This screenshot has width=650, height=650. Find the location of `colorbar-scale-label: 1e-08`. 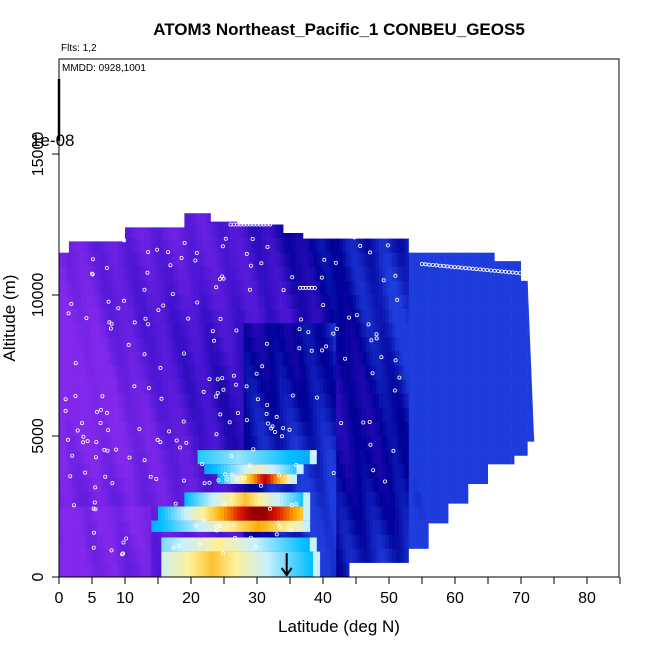

colorbar-scale-label: 1e-08 is located at coordinates (52, 140).